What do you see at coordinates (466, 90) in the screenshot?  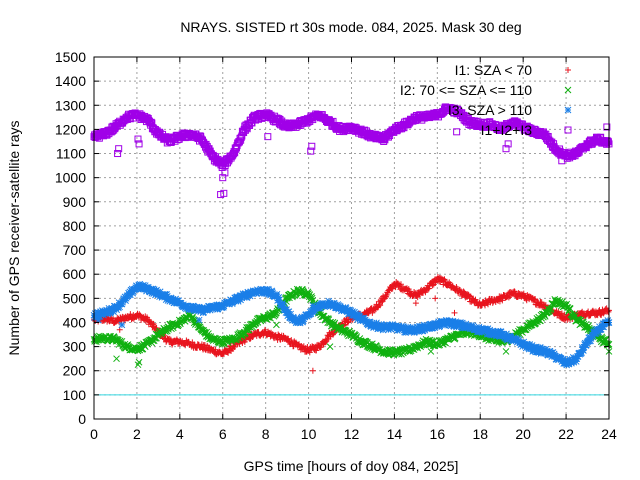 I see `legend-label: I2: 70 <= SZA <= 110` at bounding box center [466, 90].